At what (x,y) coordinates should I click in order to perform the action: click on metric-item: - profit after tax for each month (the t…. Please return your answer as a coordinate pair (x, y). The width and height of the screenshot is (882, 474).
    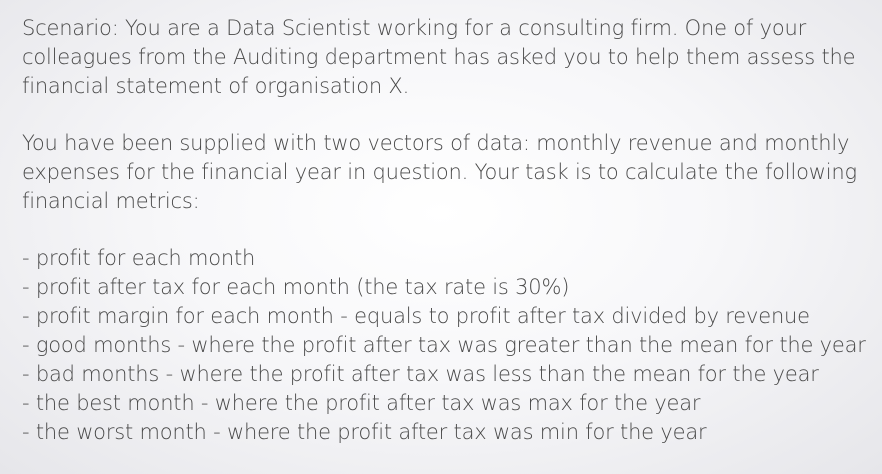
    Looking at the image, I should click on (296, 287).